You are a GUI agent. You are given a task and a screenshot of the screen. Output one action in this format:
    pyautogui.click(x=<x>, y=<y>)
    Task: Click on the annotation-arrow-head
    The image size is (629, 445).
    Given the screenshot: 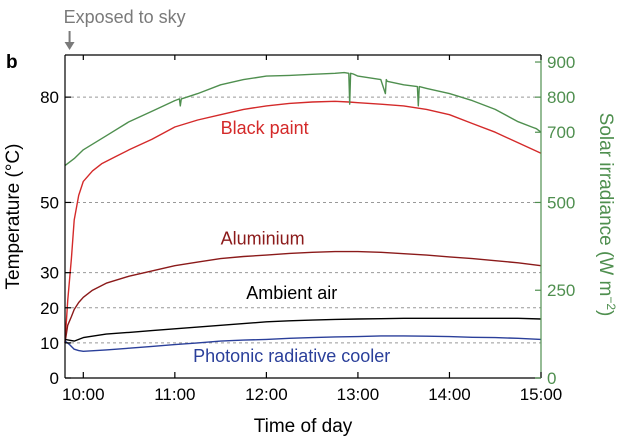 What is the action you would take?
    pyautogui.click(x=69, y=46)
    